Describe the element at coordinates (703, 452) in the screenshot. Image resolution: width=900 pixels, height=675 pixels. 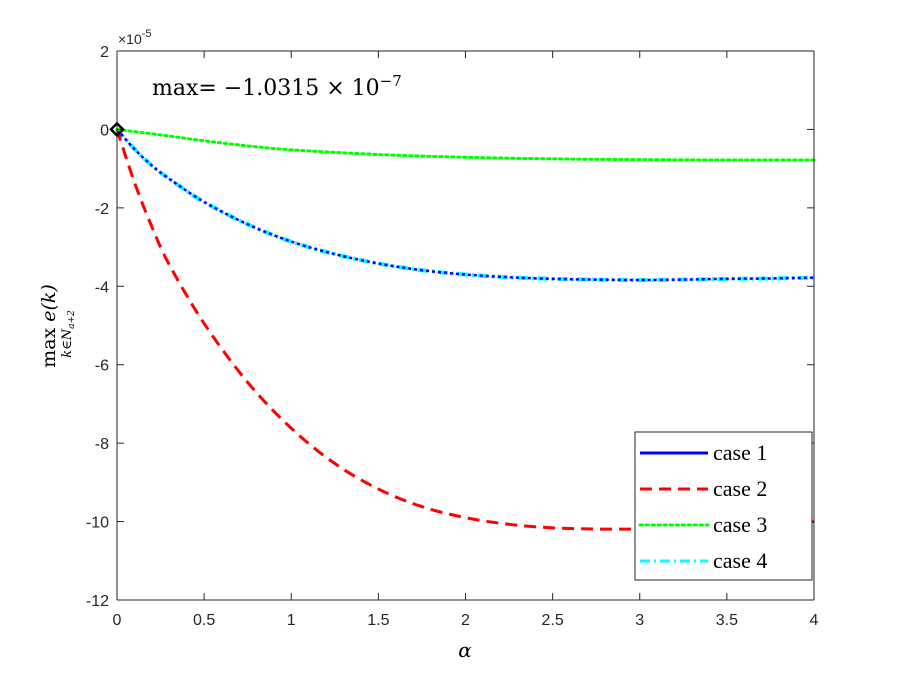
I see `legend-item: case 1` at that location.